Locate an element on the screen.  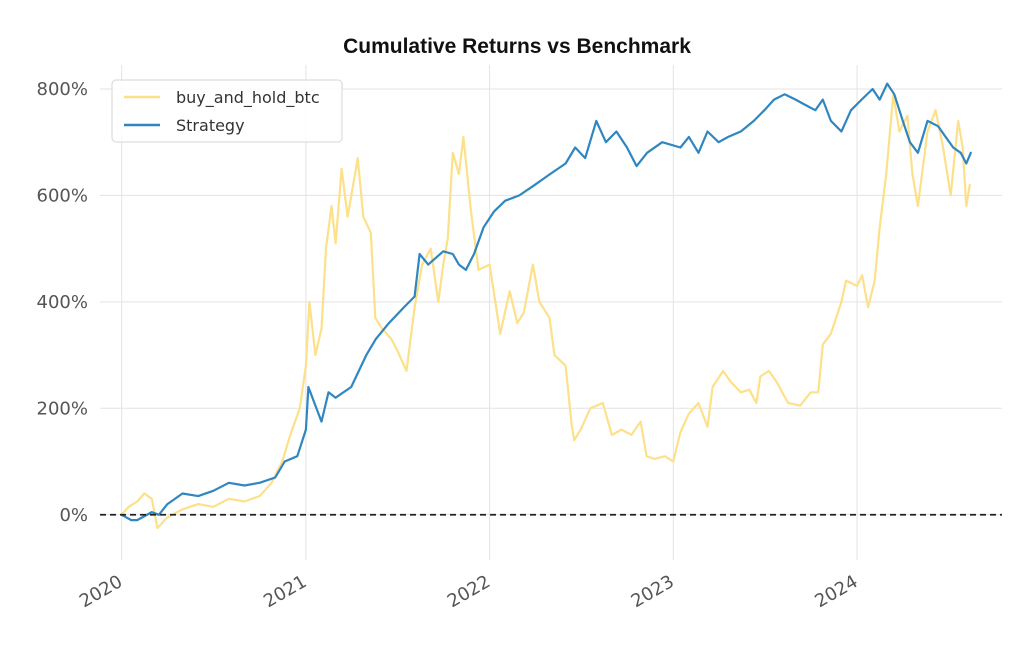
legend-label: Strategy is located at coordinates (210, 125).